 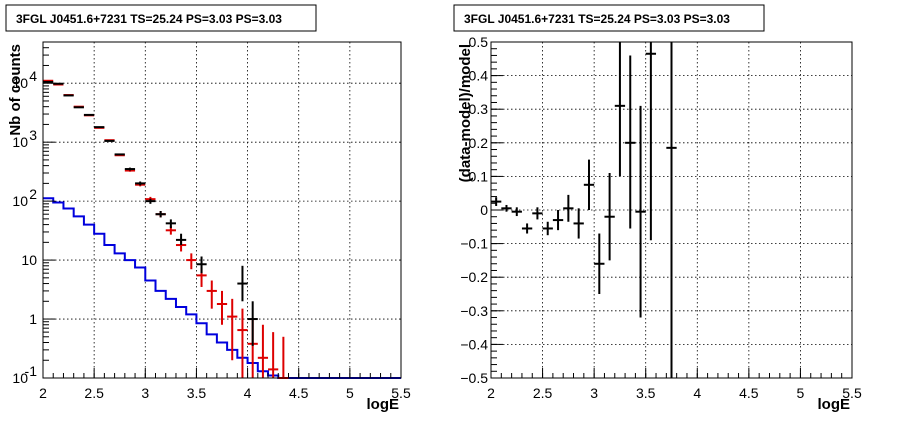 I want to click on residual-x-tick-label: 5, so click(x=801, y=393).